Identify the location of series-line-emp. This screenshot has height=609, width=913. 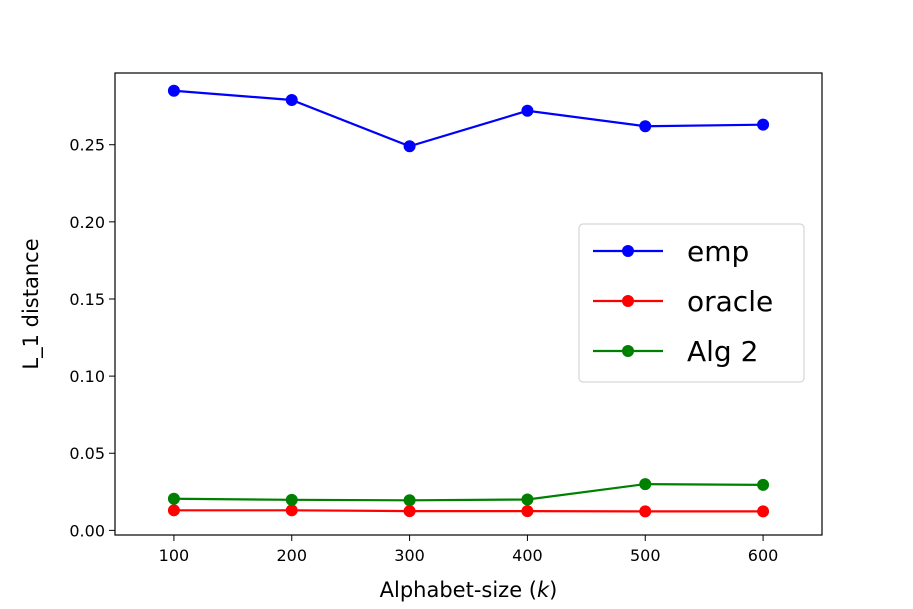
(468, 118).